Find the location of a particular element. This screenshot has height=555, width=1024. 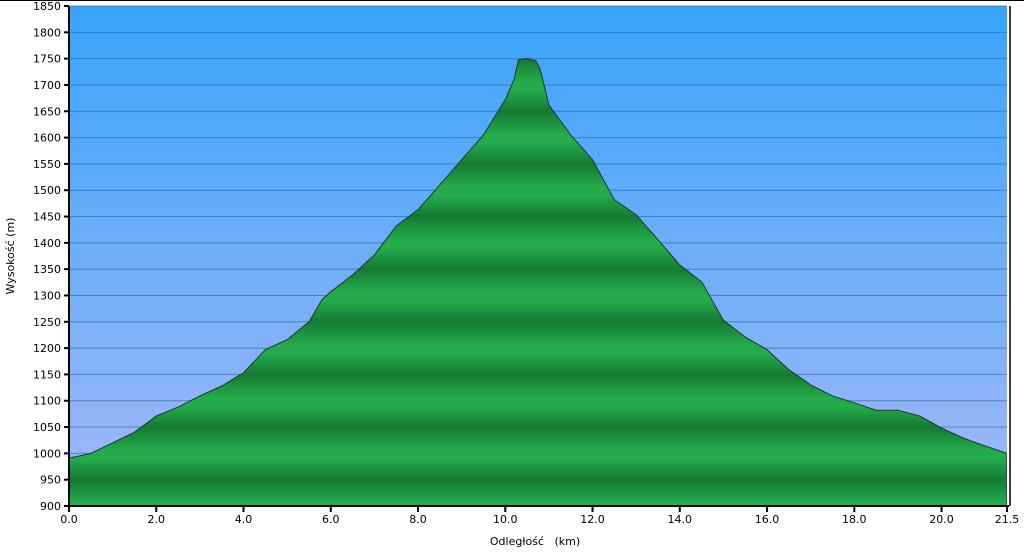

y-tick-label: 1550 is located at coordinates (47, 164).